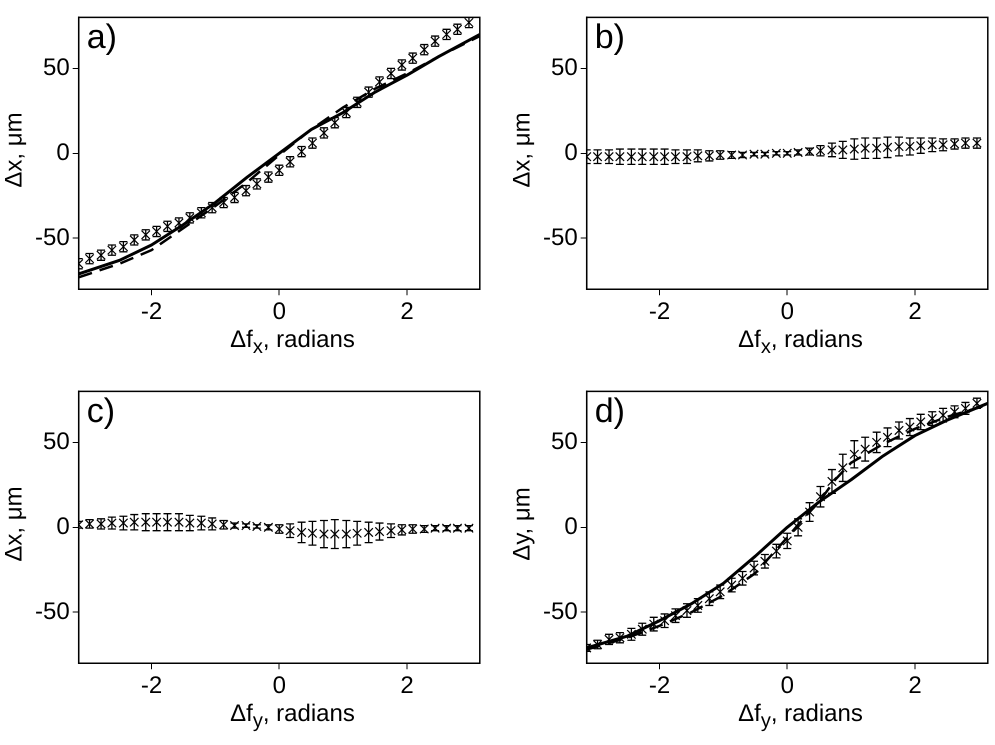 The image size is (995, 745). I want to click on annotation: d), so click(609, 411).